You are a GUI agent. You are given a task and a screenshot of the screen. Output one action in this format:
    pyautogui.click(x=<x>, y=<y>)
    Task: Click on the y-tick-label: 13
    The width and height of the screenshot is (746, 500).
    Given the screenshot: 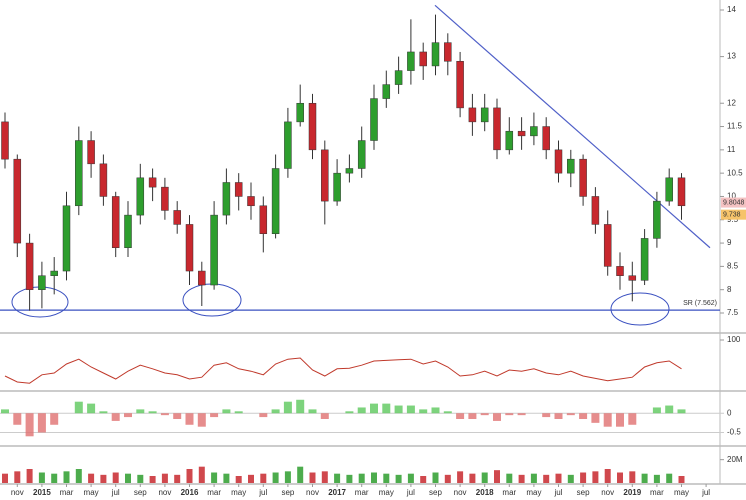 What is the action you would take?
    pyautogui.click(x=731, y=56)
    